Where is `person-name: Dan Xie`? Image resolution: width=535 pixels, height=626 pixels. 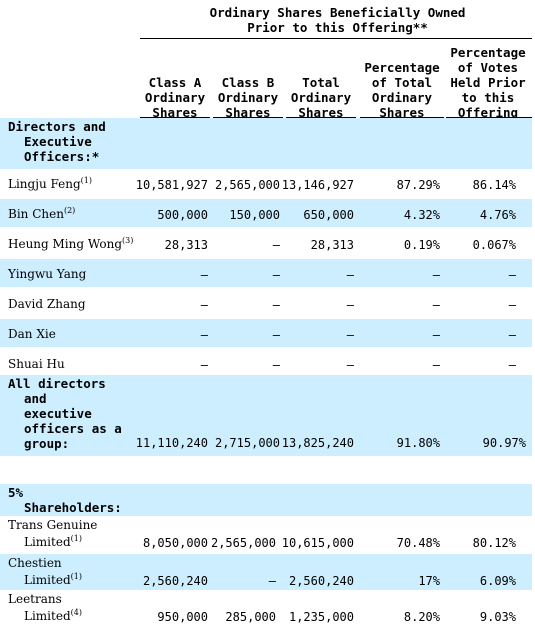 person-name: Dan Xie is located at coordinates (32, 334).